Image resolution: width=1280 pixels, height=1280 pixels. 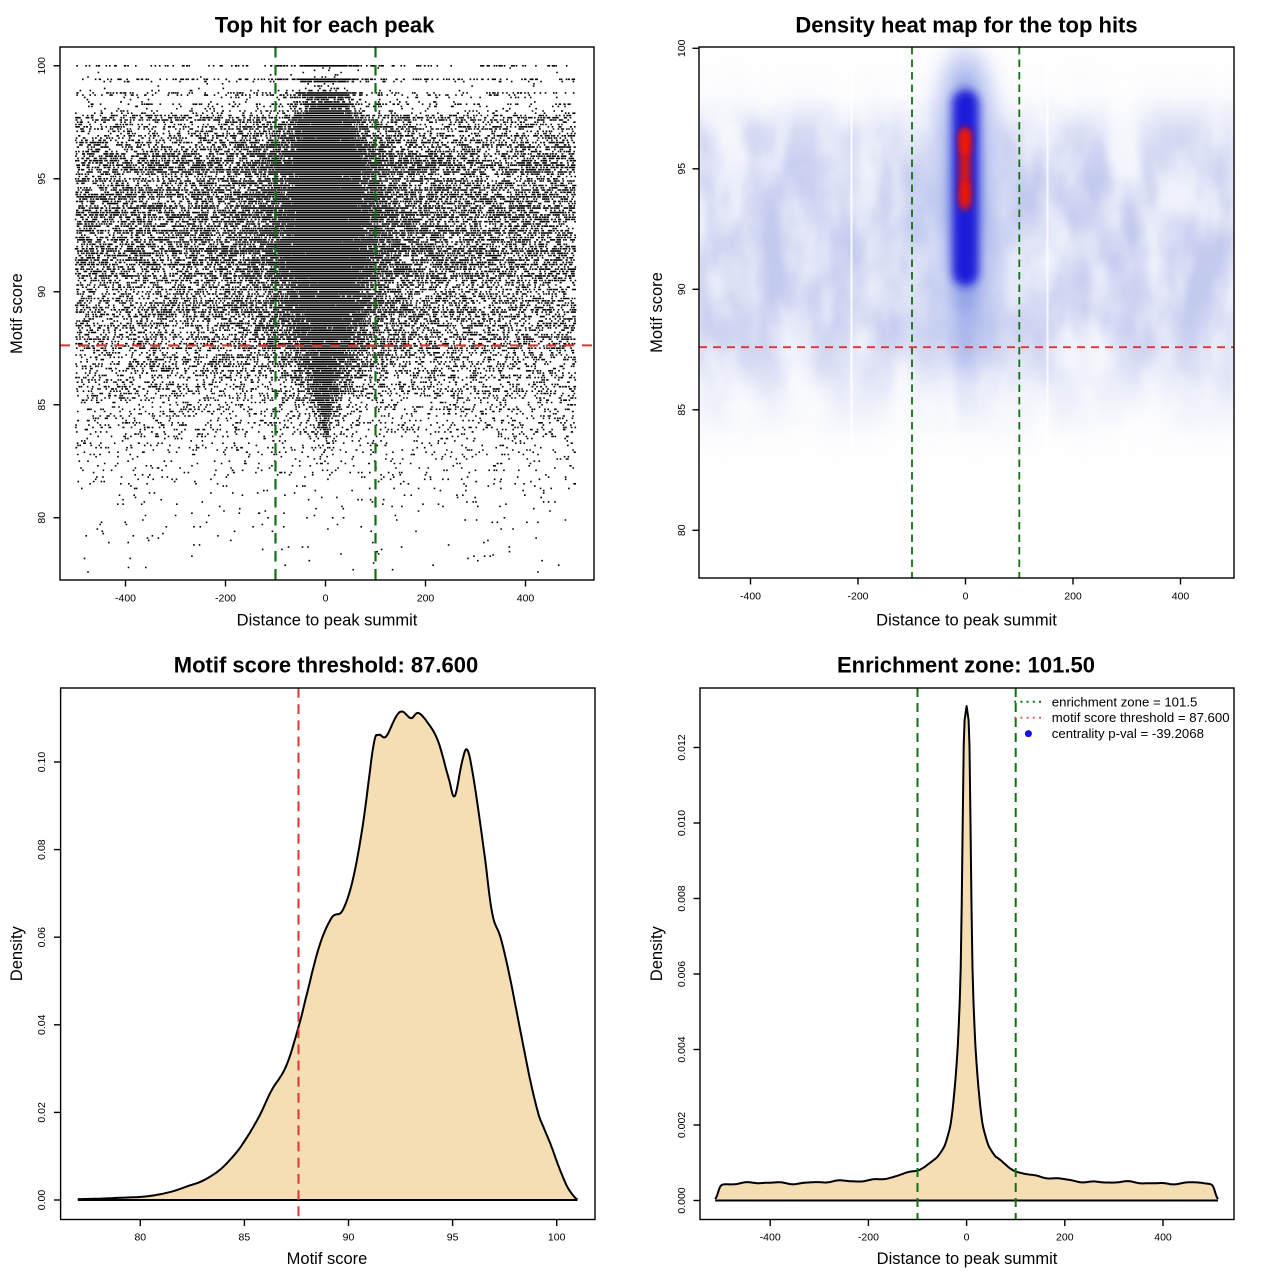 I want to click on svg-text: 0.010, so click(x=682, y=823).